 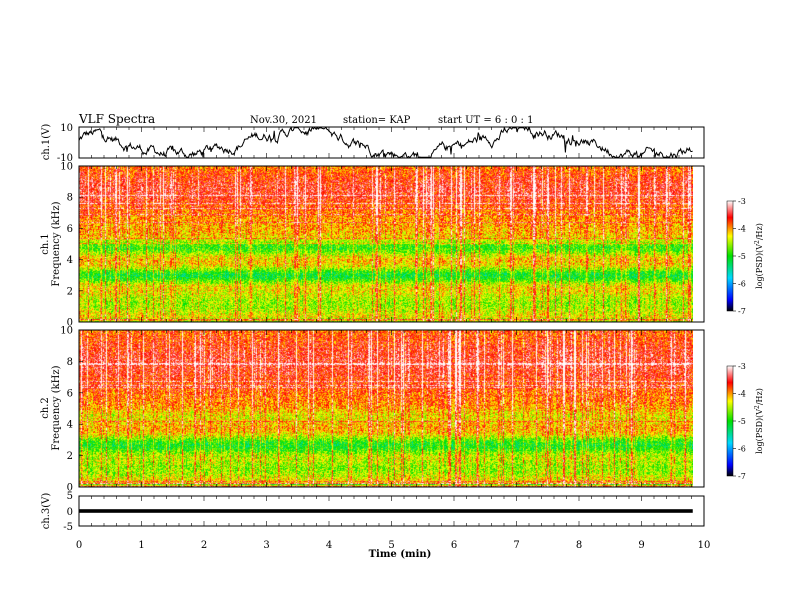 What do you see at coordinates (116, 119) in the screenshot?
I see `figure-title: VLF Spectra` at bounding box center [116, 119].